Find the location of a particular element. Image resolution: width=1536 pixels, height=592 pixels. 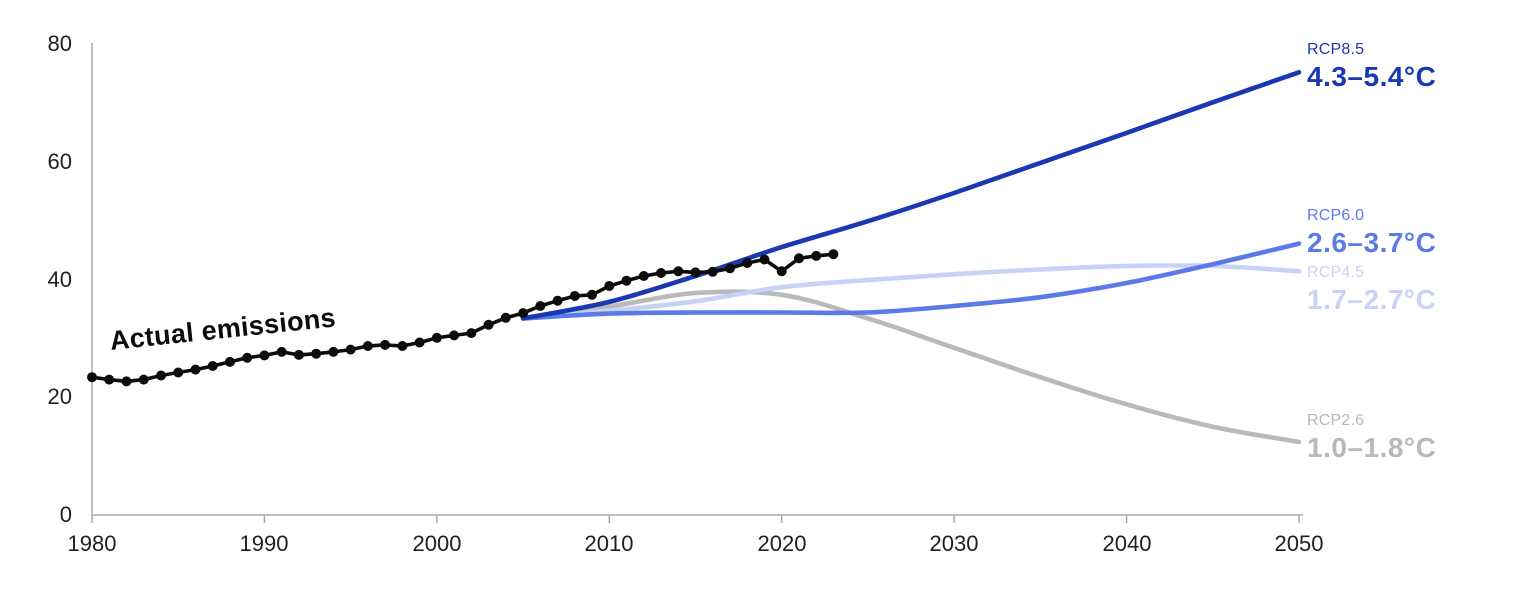

series-line-RCP6.0 is located at coordinates (911, 281).